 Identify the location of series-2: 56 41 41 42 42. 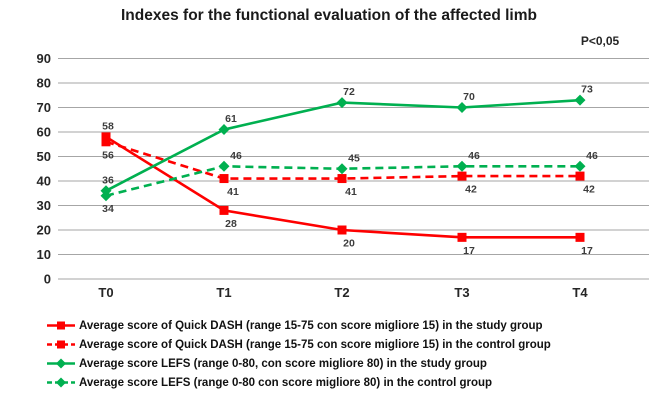
(348, 167).